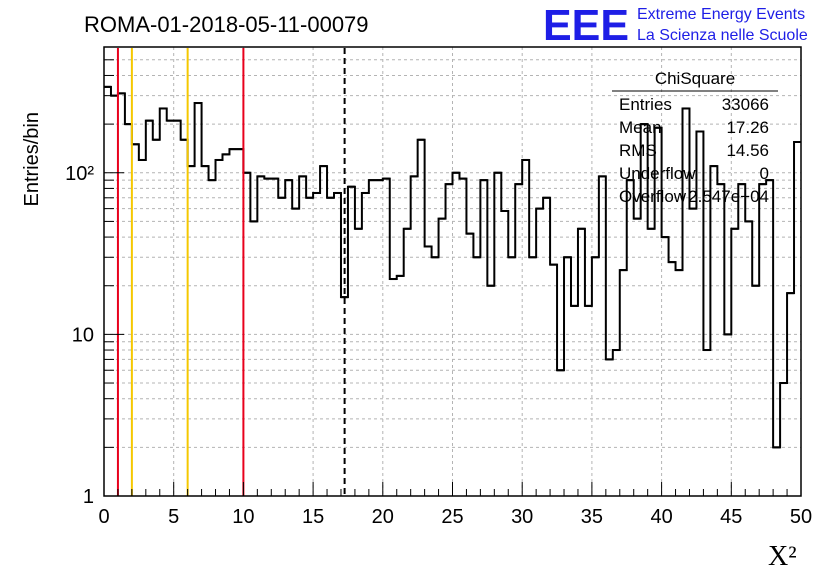 The height and width of the screenshot is (572, 836). Describe the element at coordinates (243, 517) in the screenshot. I see `x-tick-label: 10` at that location.